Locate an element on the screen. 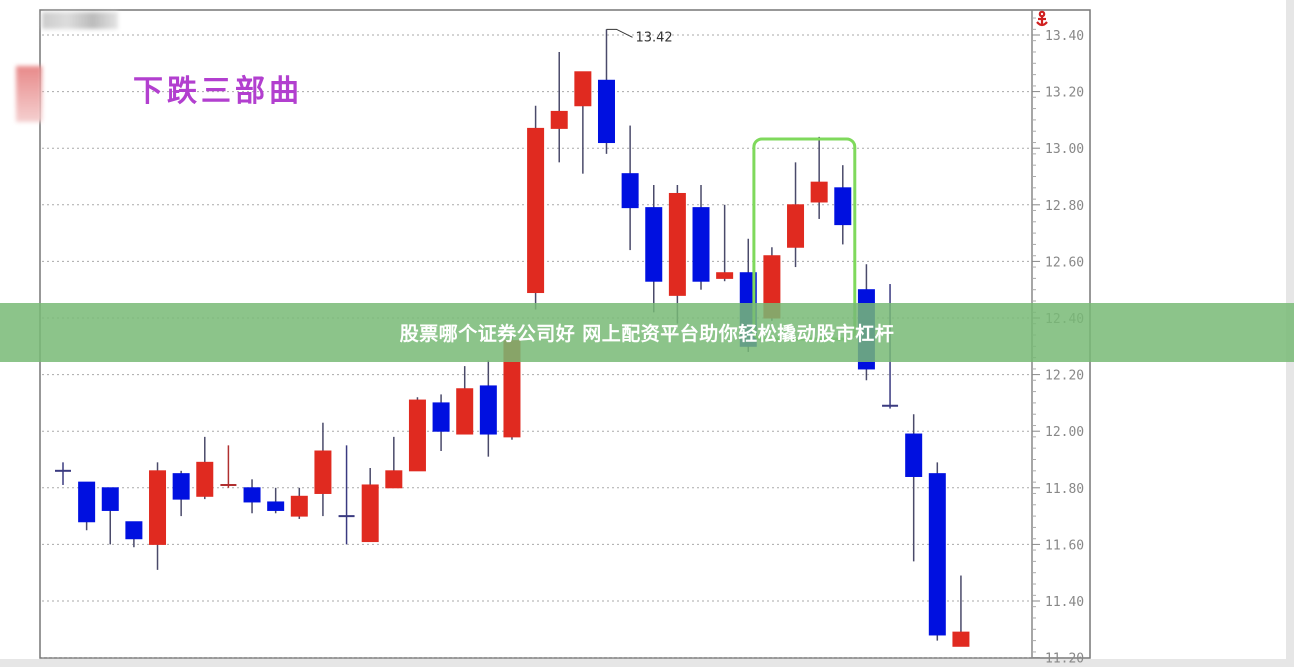  y-tick-label: 13.40 is located at coordinates (1064, 36).